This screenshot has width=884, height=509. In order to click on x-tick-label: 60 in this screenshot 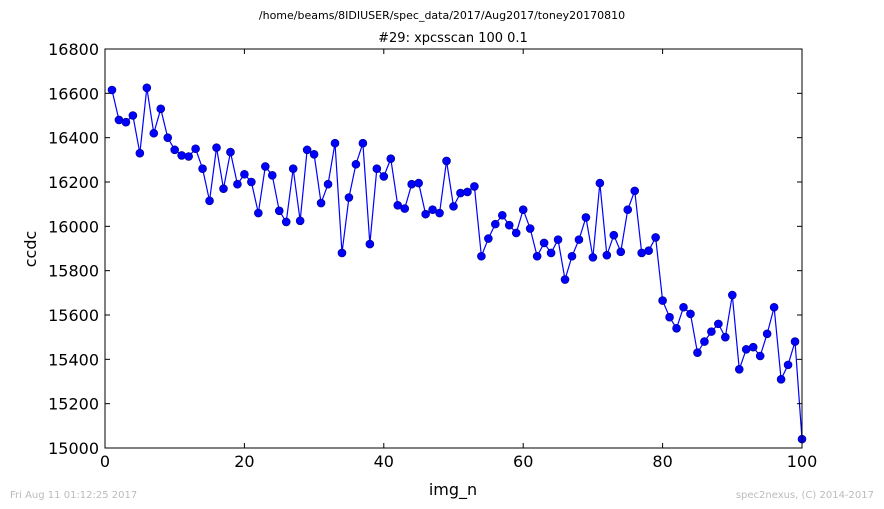, I will do `click(523, 461)`.